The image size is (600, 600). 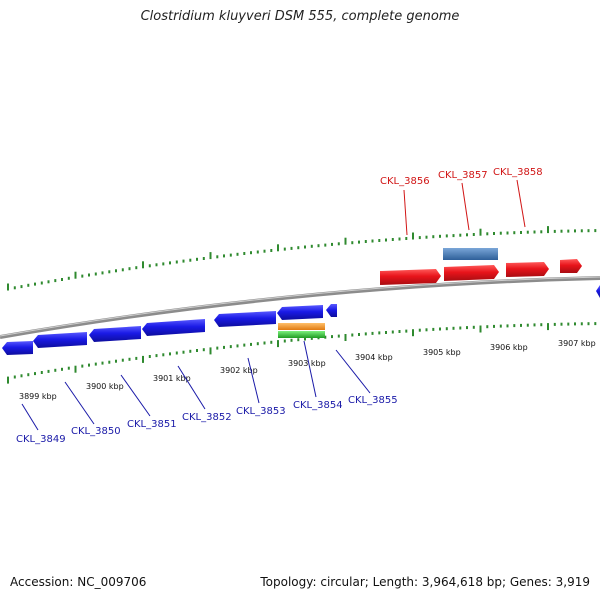 I want to click on gene-label-ckl-3857: CKL_3857, so click(x=463, y=175).